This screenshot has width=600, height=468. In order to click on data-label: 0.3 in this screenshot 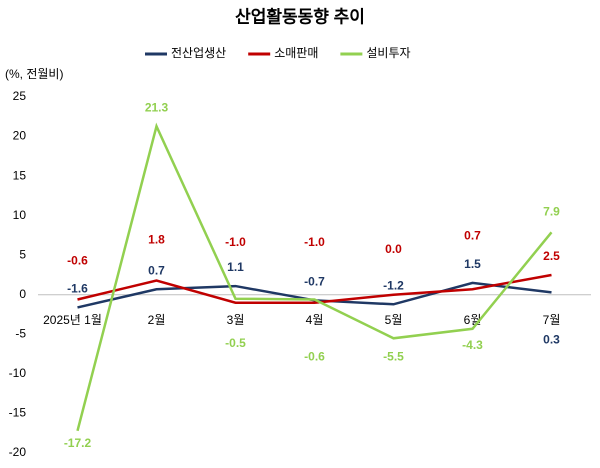, I will do `click(551, 340)`.